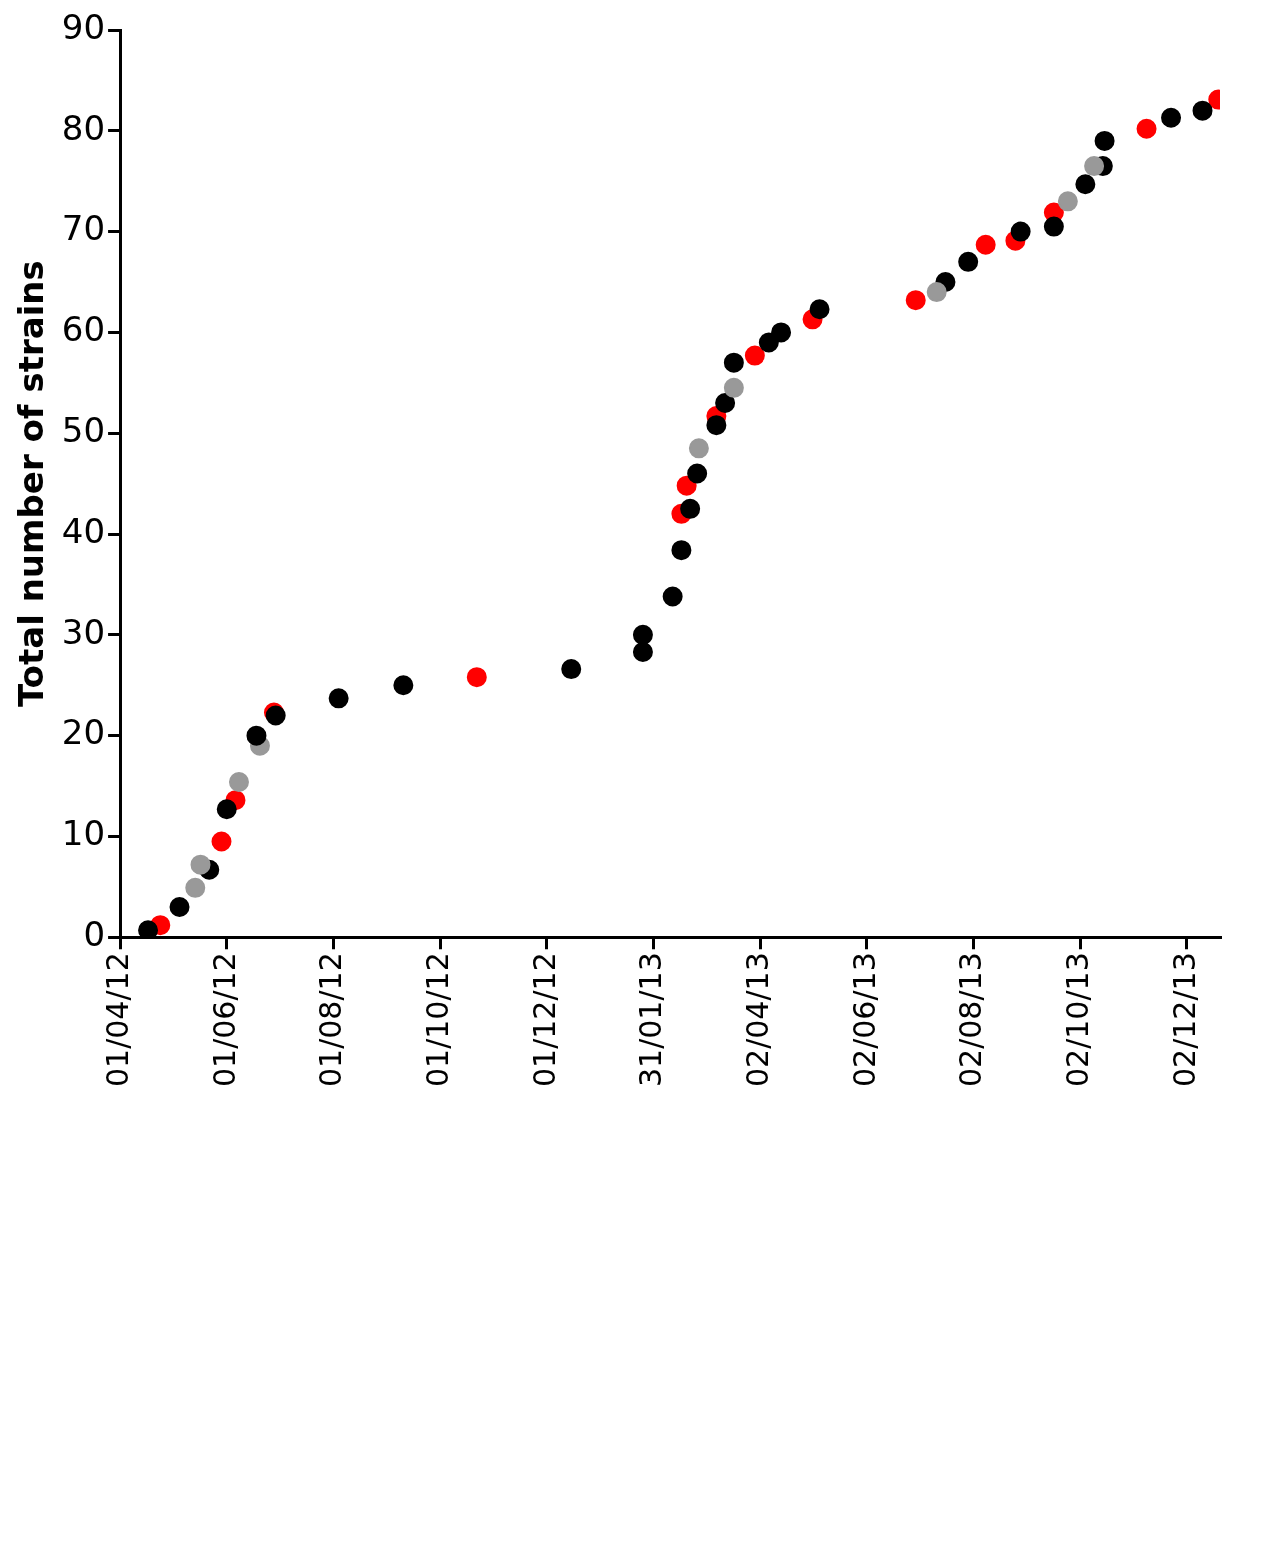  Describe the element at coordinates (83, 631) in the screenshot. I see `y-tick-label: 30` at that location.